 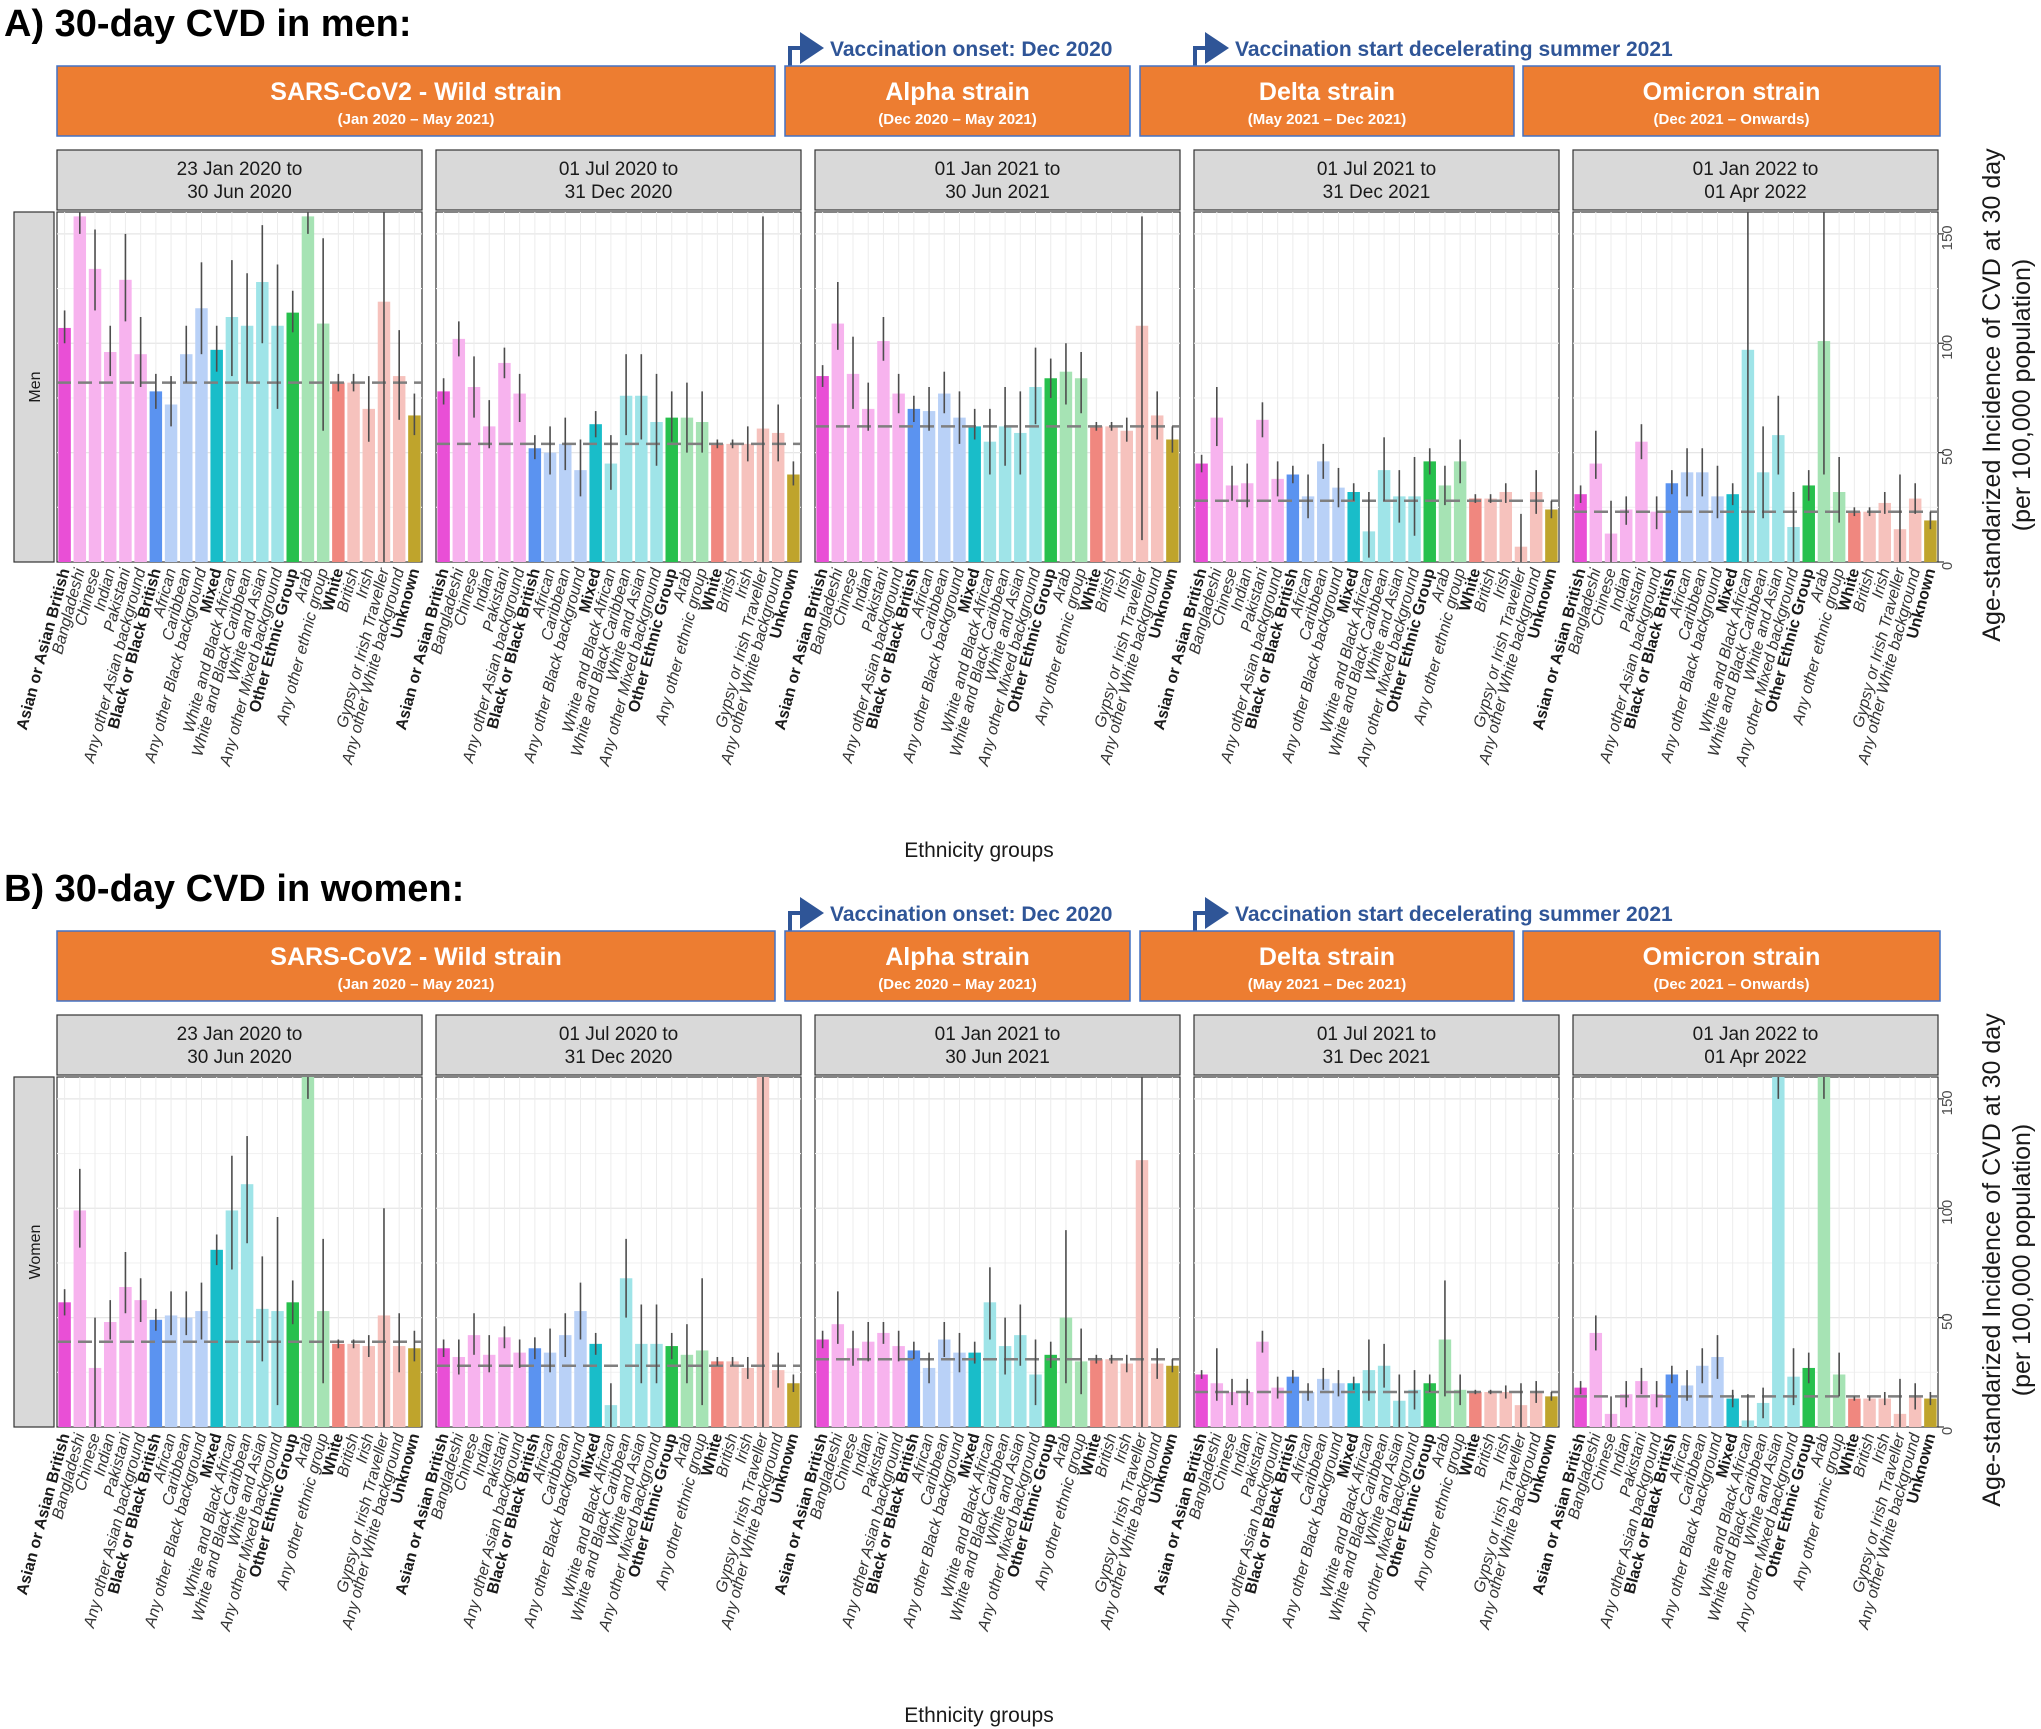 I want to click on facet-title-line2: 30 Jun 2020, so click(x=239, y=192).